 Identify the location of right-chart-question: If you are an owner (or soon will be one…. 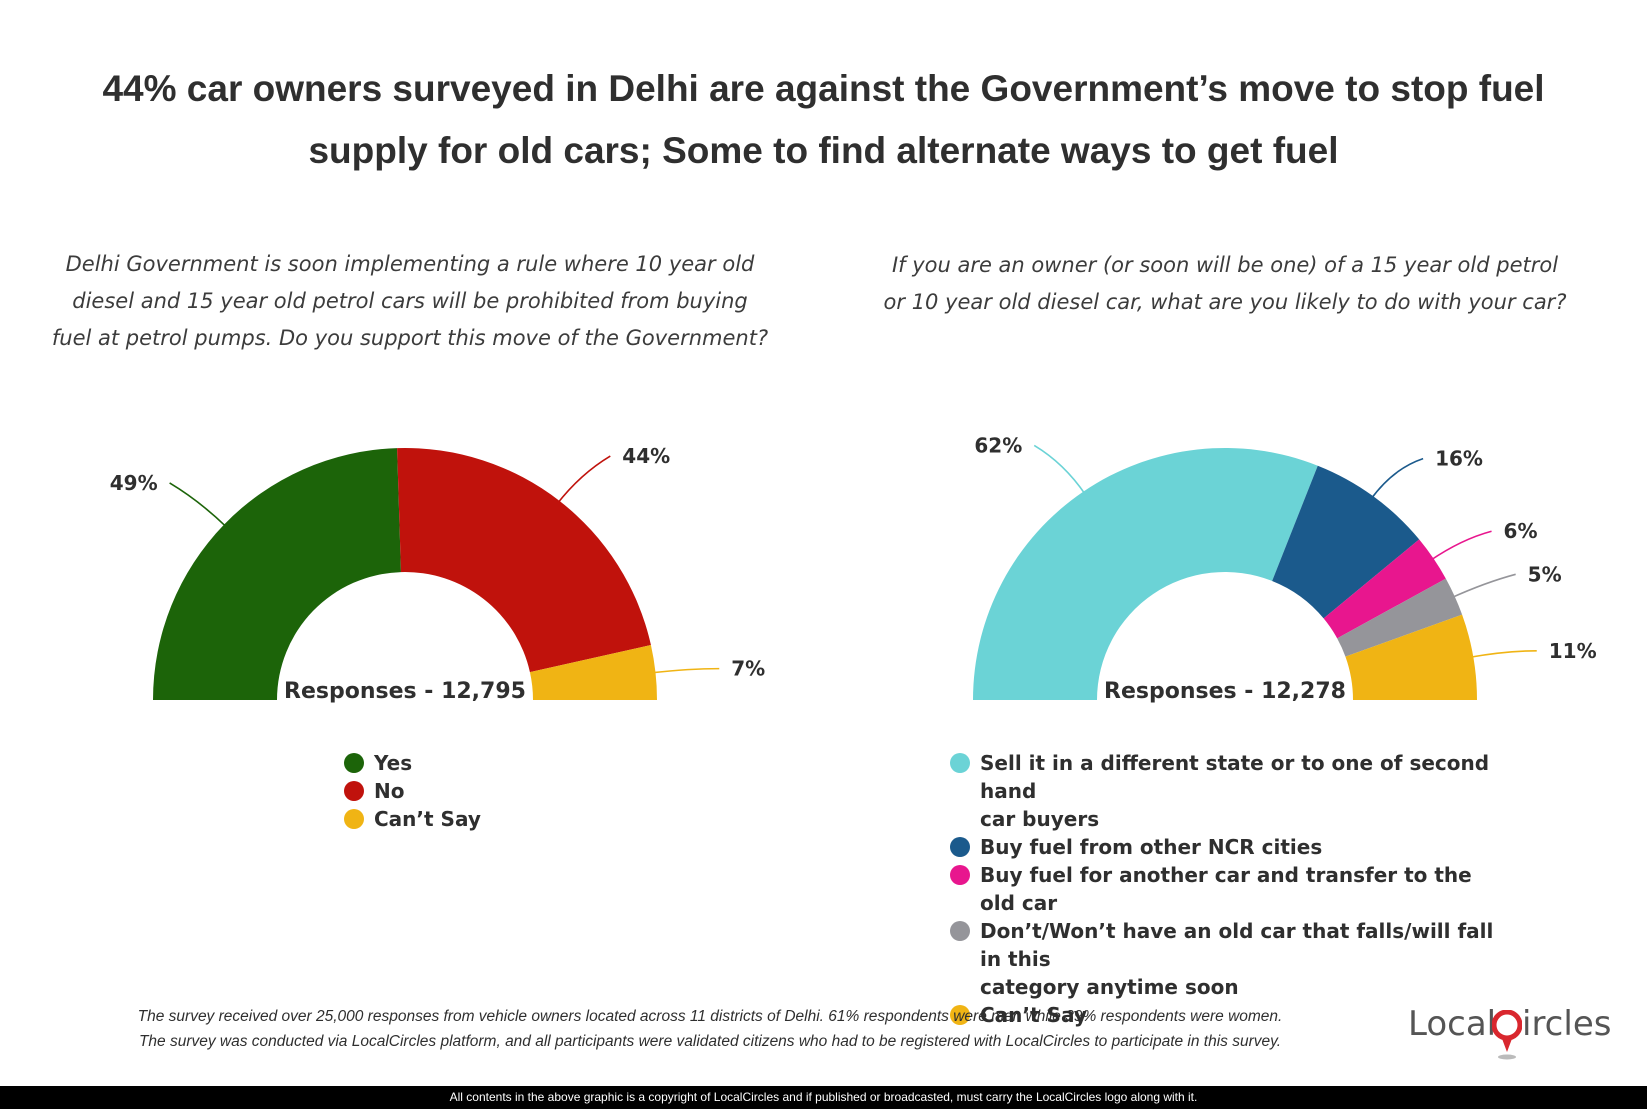
(1225, 284).